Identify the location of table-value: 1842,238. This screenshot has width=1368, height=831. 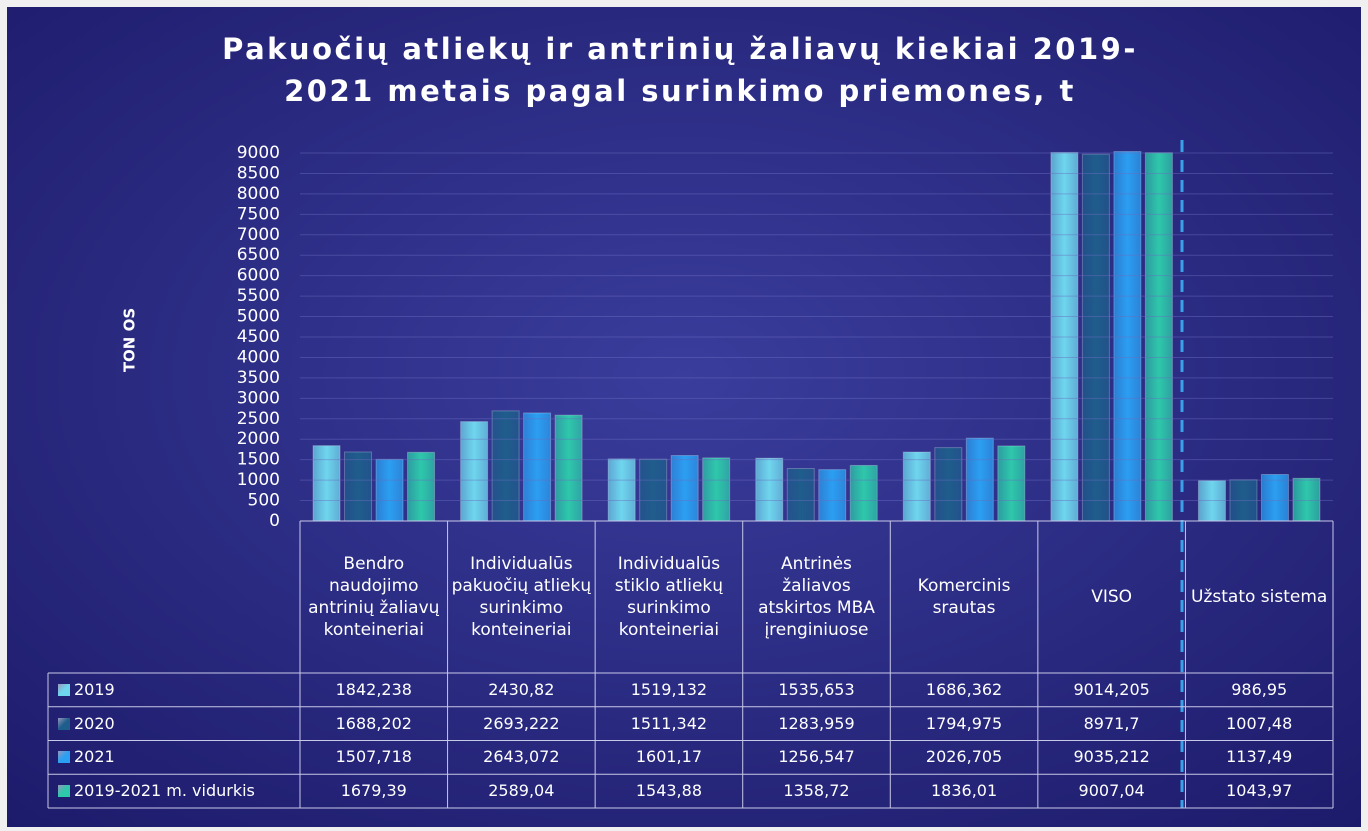
(373, 689).